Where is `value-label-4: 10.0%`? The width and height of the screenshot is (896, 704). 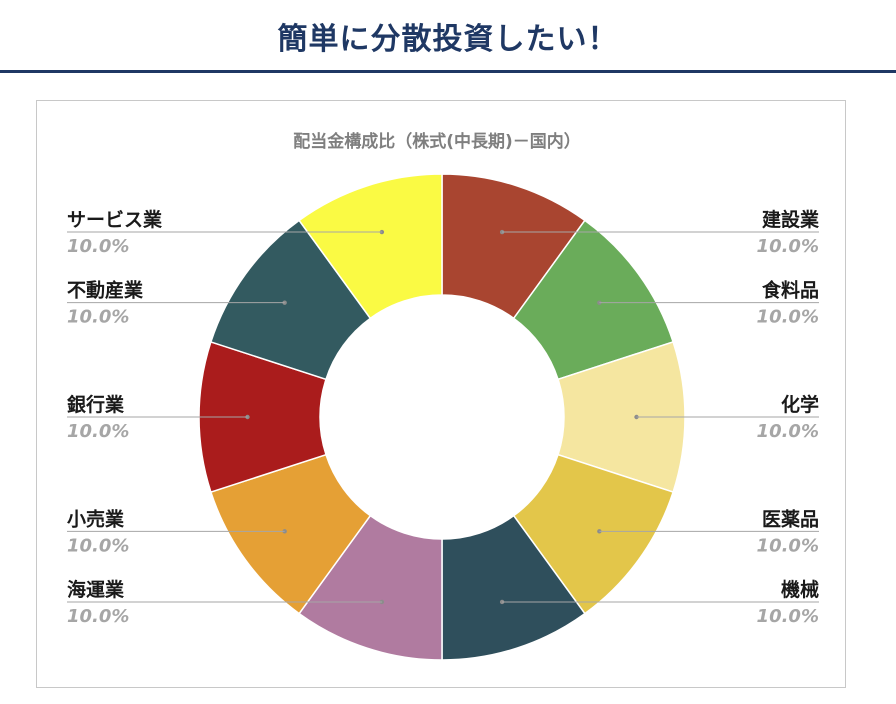 value-label-4: 10.0% is located at coordinates (788, 545).